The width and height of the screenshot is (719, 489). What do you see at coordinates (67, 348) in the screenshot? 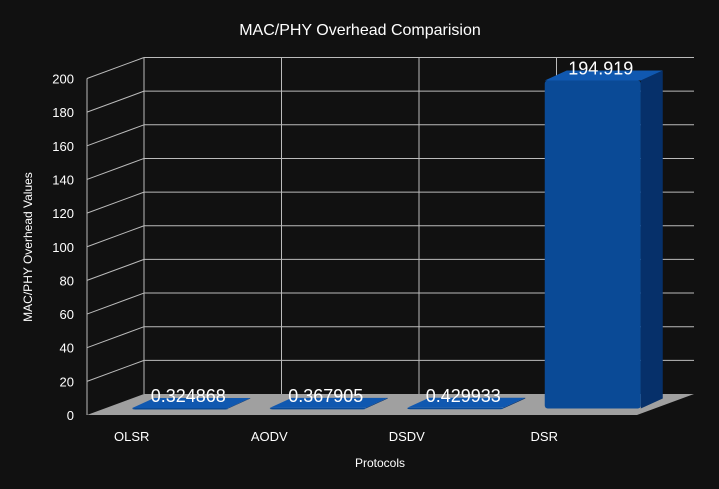
I see `y-tick-label: 40` at bounding box center [67, 348].